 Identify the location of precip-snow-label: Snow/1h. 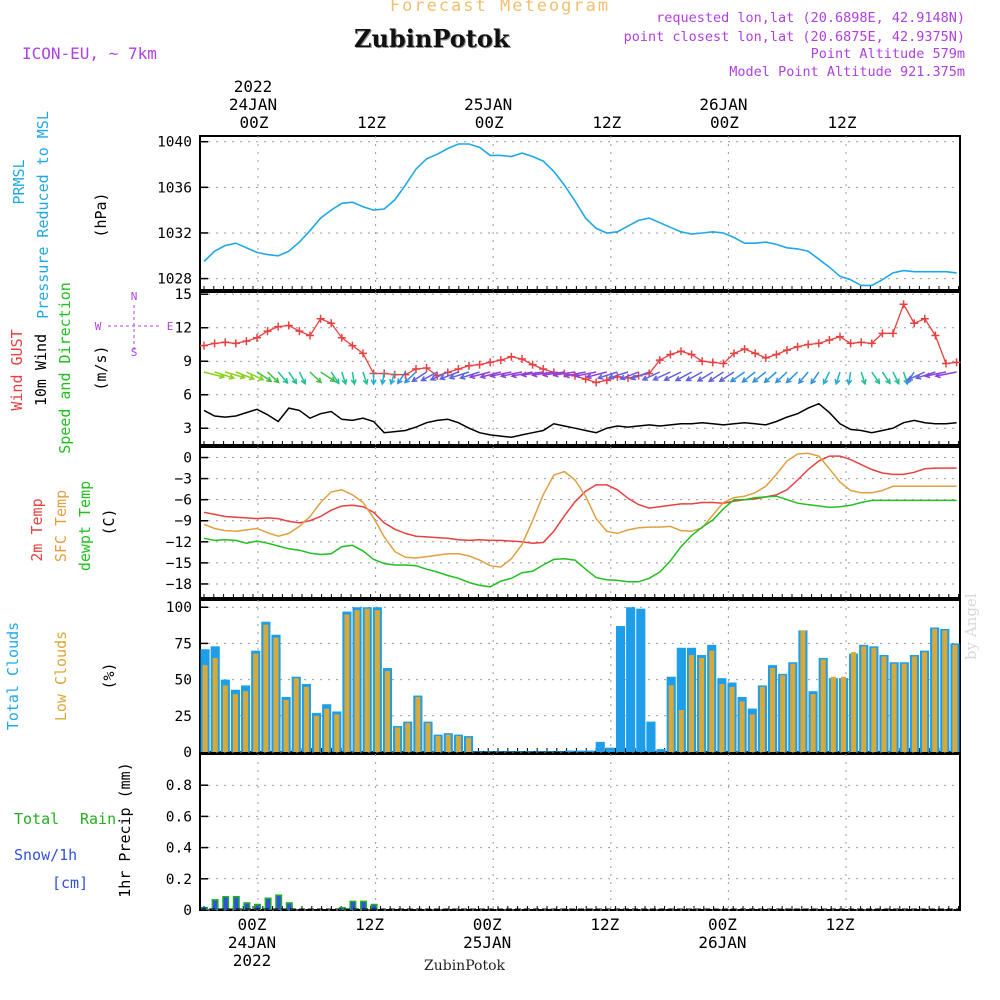
(45, 855).